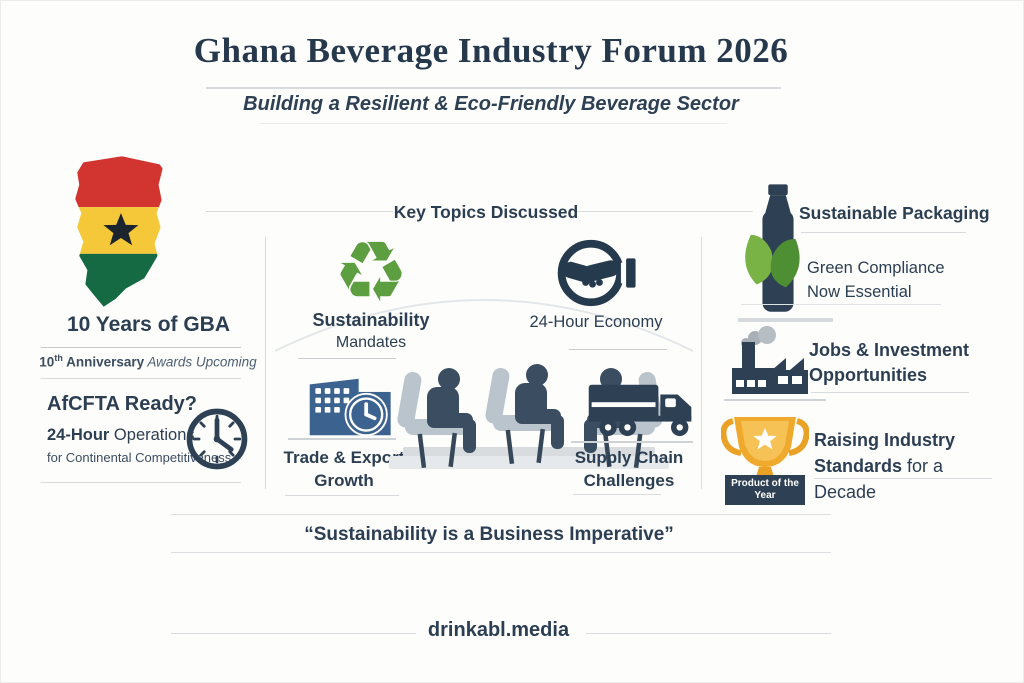 This screenshot has width=1024, height=683. I want to click on leaf-right, so click(785, 263).